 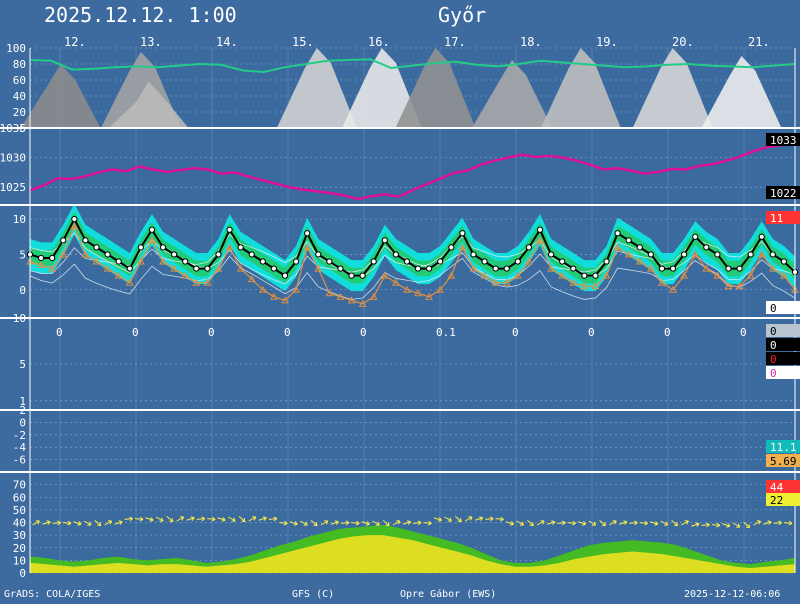 What do you see at coordinates (446, 332) in the screenshot?
I see `precip-daily-total: 0.1` at bounding box center [446, 332].